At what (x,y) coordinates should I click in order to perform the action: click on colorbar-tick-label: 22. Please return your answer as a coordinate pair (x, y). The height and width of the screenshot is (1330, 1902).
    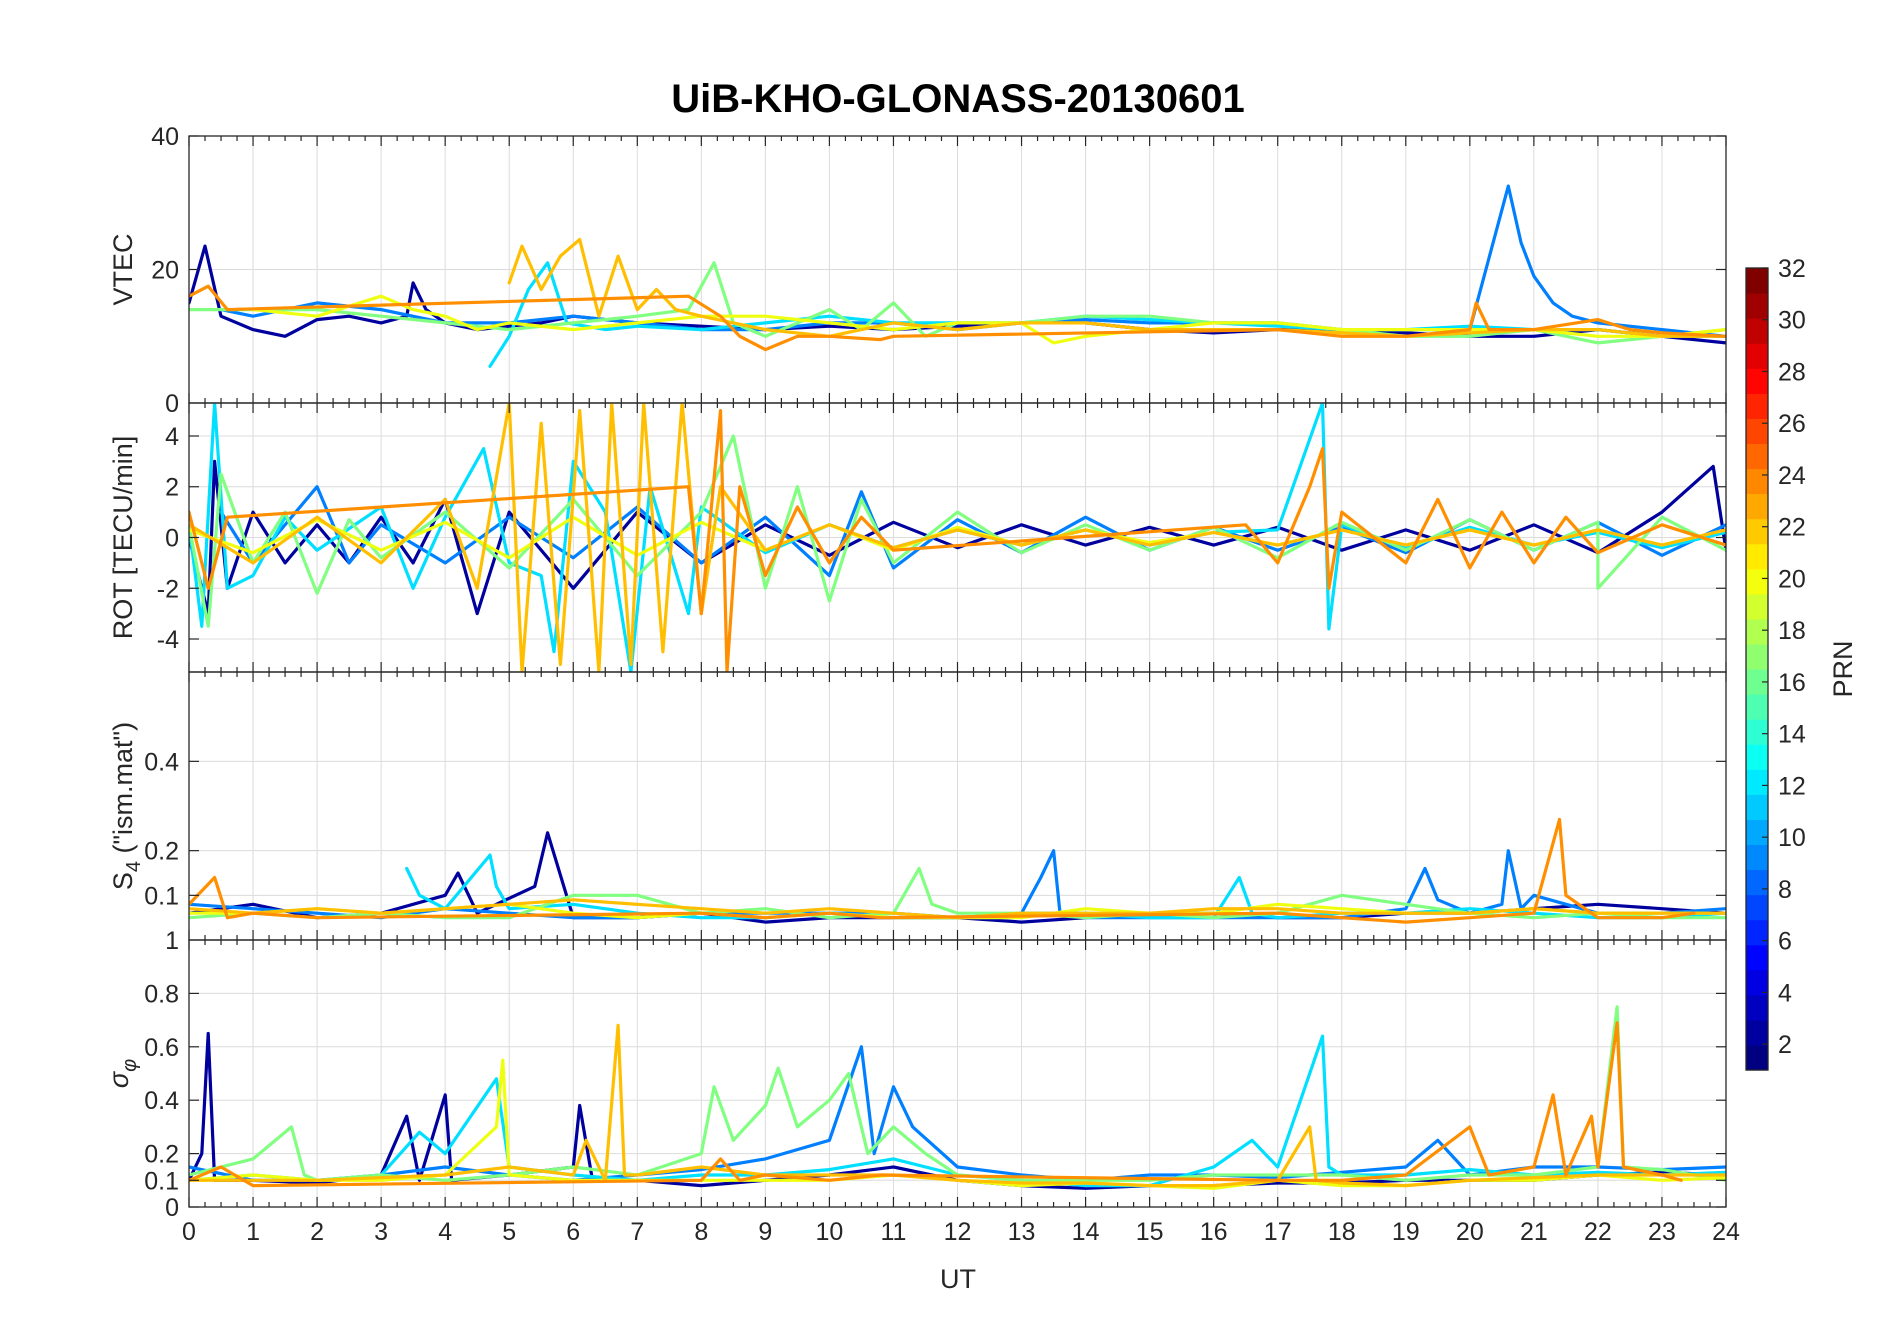
    Looking at the image, I should click on (1792, 528).